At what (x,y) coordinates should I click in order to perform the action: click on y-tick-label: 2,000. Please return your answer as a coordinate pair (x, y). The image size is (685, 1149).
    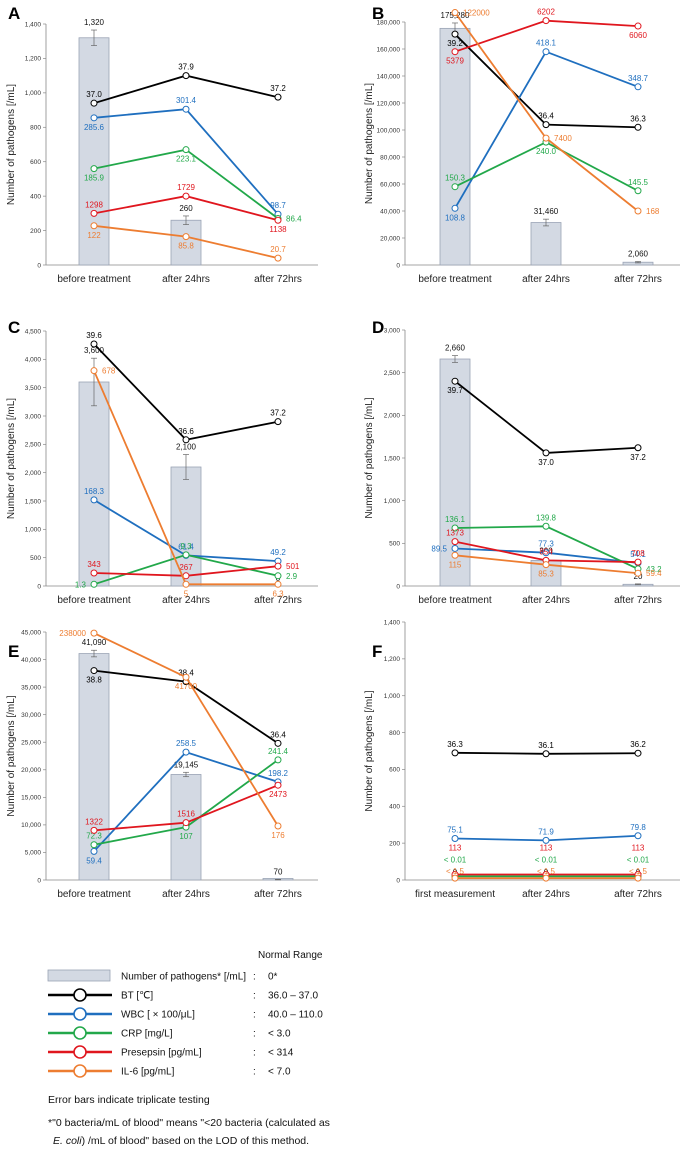
    Looking at the image, I should click on (33, 473).